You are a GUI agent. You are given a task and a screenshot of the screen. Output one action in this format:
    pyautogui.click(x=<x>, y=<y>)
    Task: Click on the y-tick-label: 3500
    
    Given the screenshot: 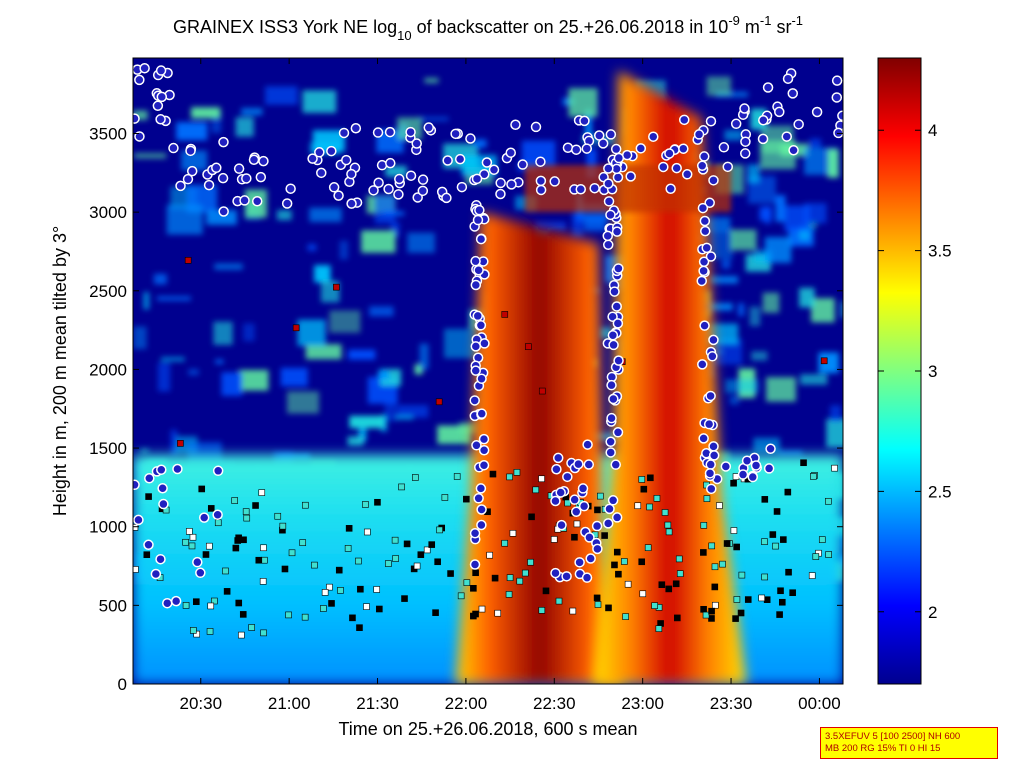 What is the action you would take?
    pyautogui.click(x=108, y=133)
    